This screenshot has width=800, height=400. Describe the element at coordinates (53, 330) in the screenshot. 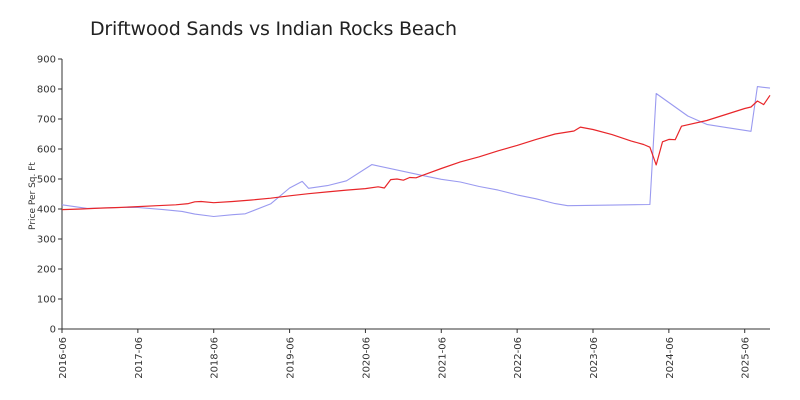

I see `y-tick-label: 0` at that location.